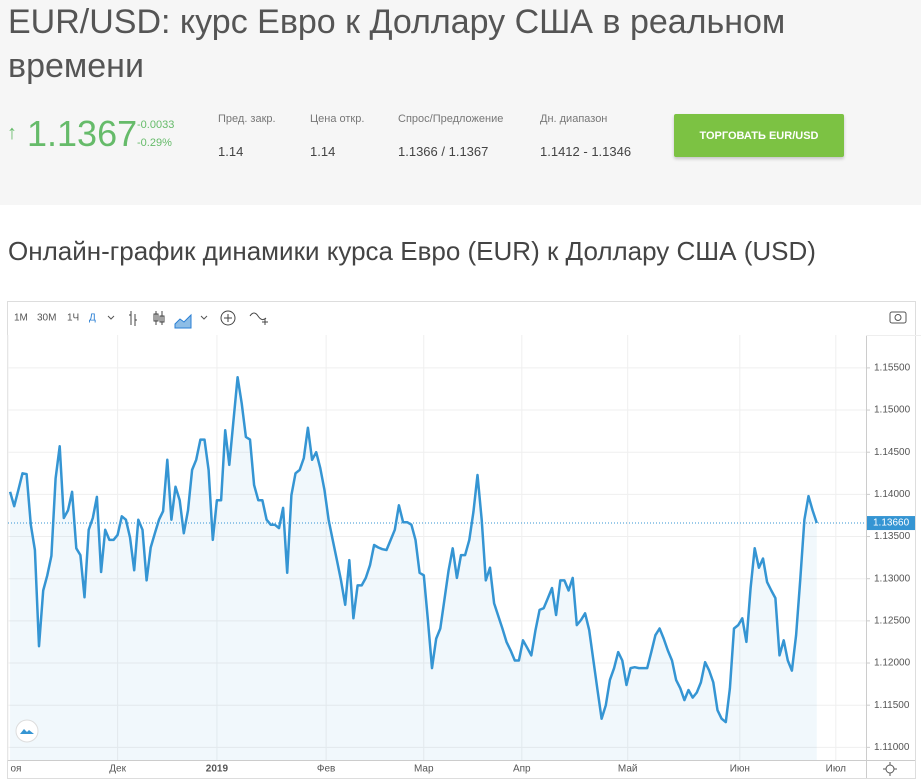  I want to click on y-tick-label: 1.14000, so click(892, 494).